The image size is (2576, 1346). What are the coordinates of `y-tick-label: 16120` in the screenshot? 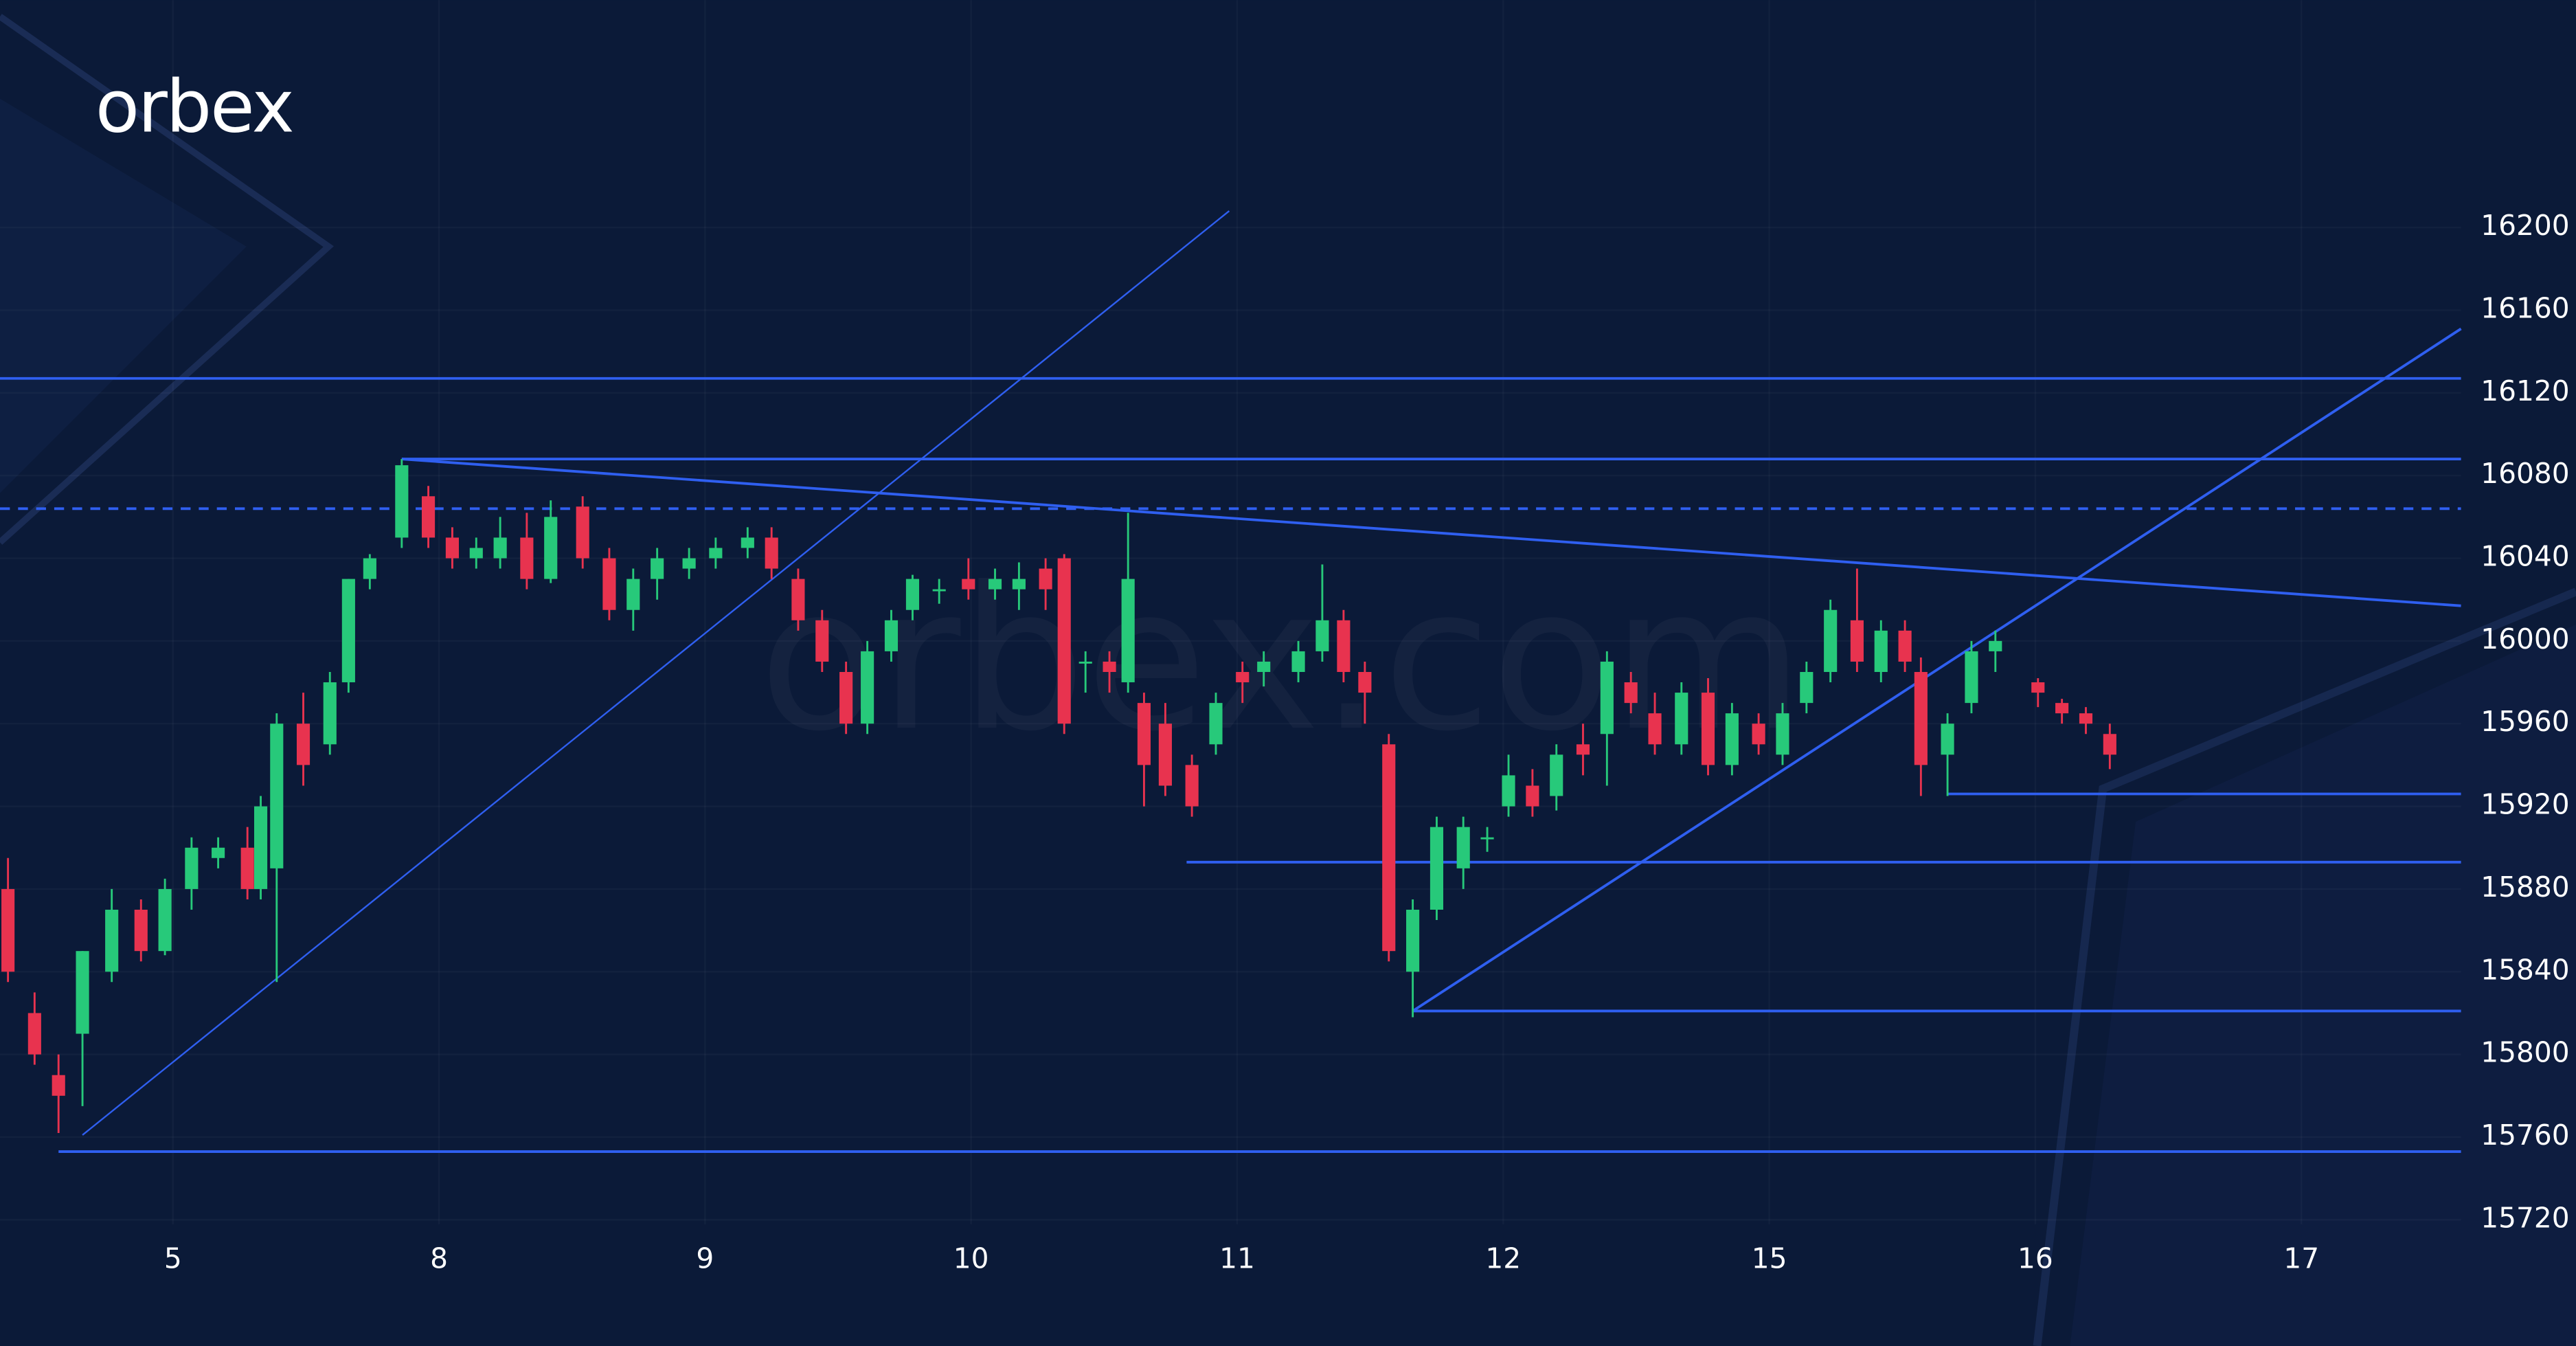 It's located at (2525, 390).